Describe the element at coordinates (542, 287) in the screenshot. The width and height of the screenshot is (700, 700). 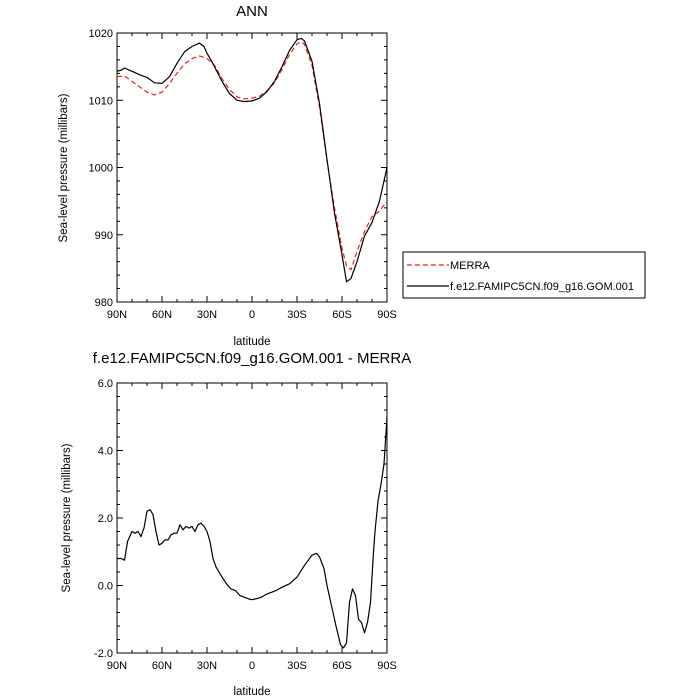
I see `legend-label-model: f.e12.FAMIPC5CN.f09_g16.GOM.001` at that location.